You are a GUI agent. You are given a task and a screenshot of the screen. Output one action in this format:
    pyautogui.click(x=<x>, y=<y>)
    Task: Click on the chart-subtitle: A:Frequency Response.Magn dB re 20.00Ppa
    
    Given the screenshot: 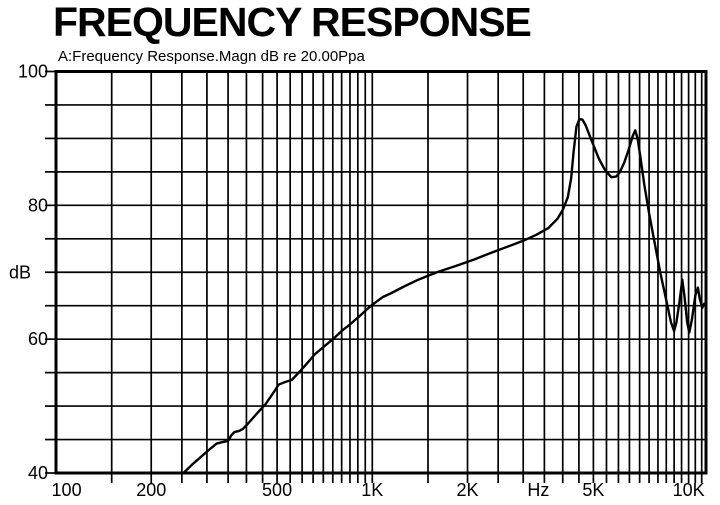 What is the action you would take?
    pyautogui.click(x=211, y=56)
    